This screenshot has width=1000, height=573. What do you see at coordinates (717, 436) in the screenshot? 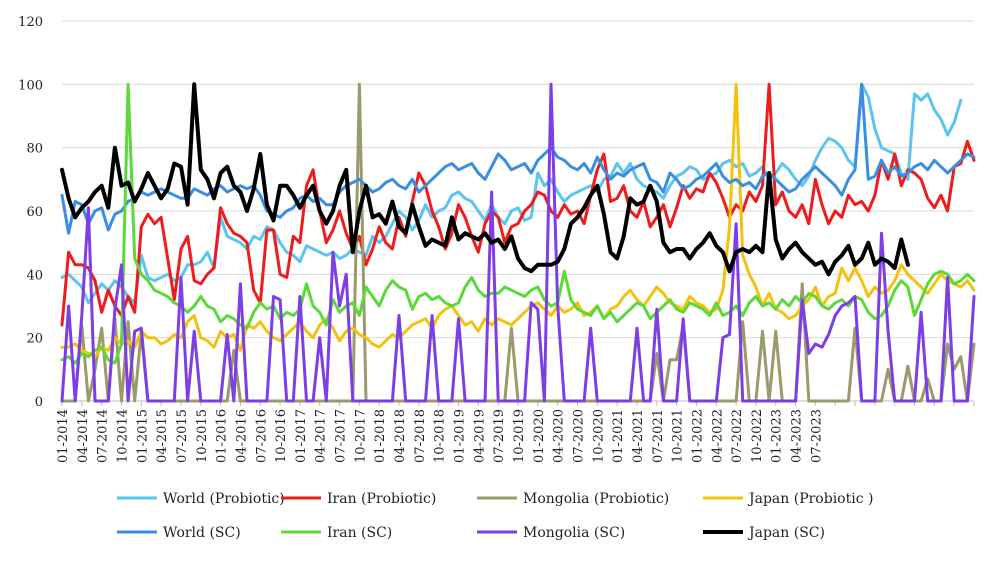
I see `x-tick-label: 04-2022` at bounding box center [717, 436].